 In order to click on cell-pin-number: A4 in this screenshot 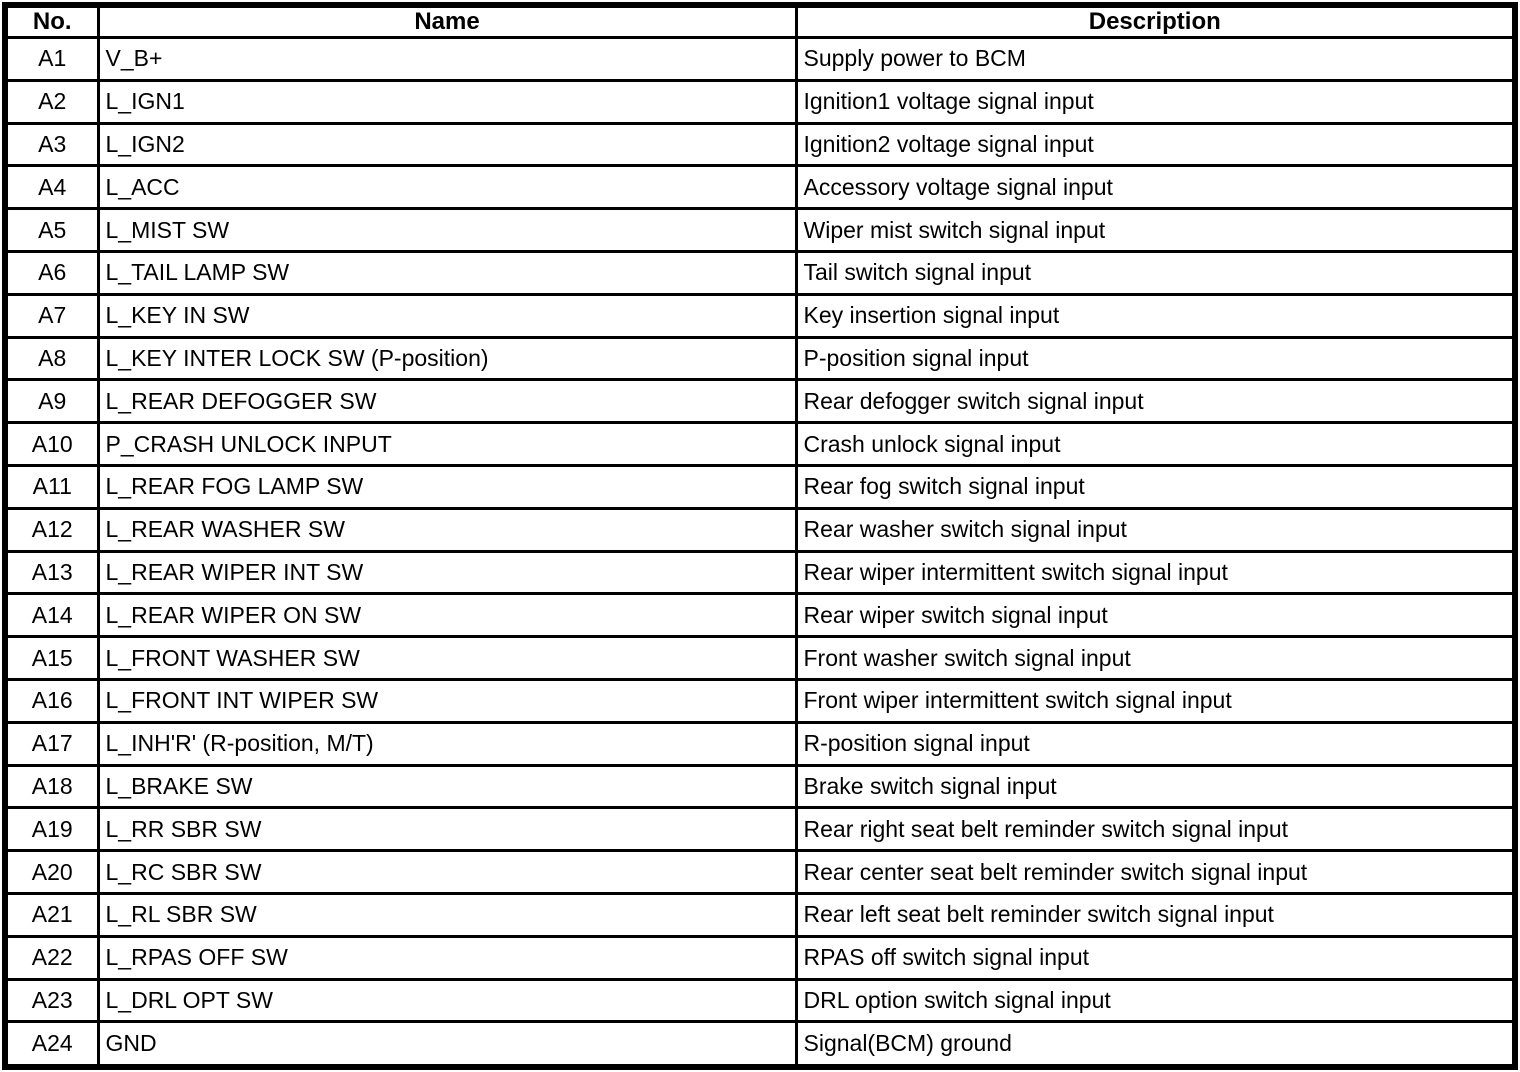, I will do `click(51, 187)`.